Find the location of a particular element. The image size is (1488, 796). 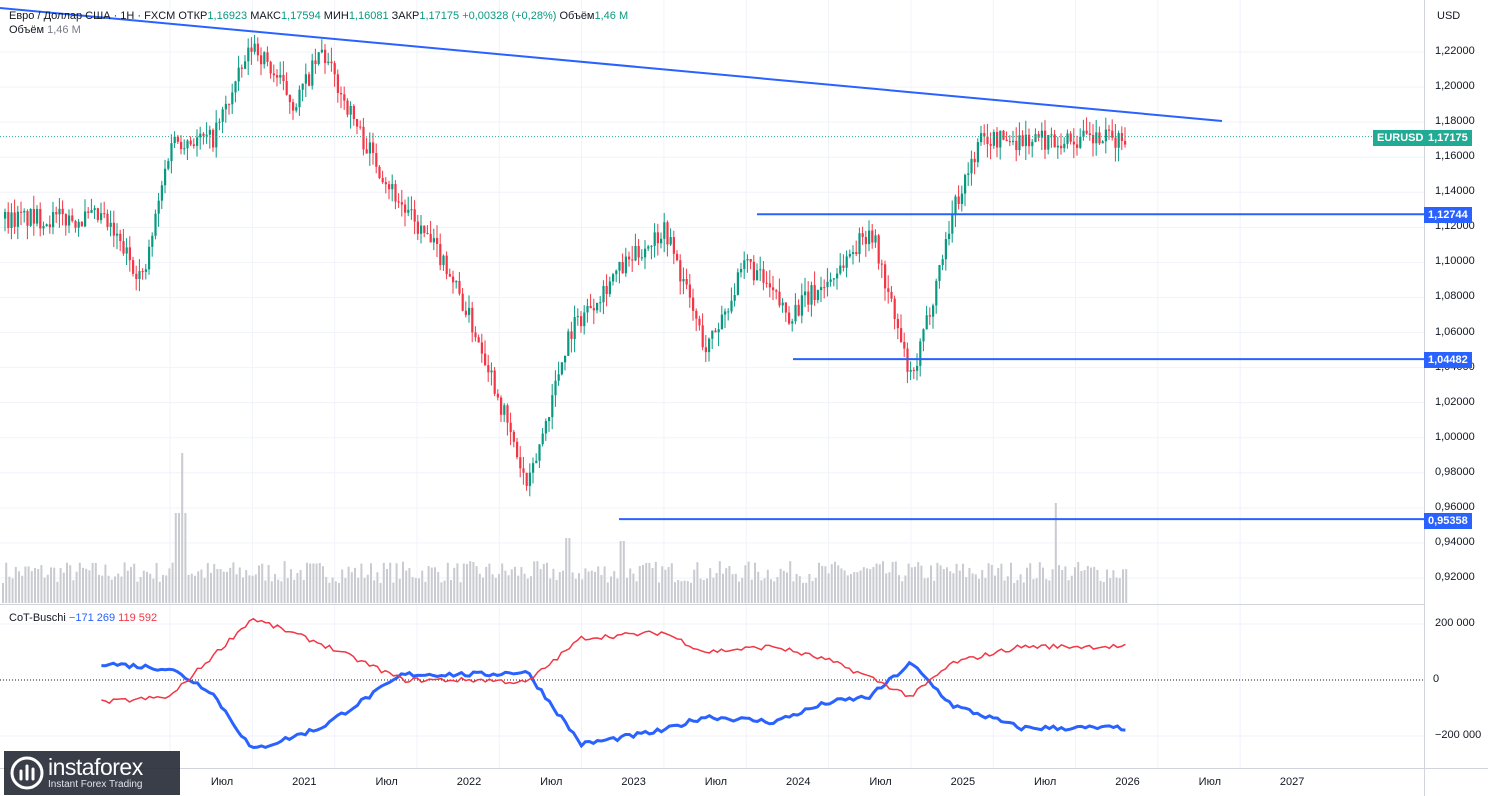

price-tick-label: 1,06000 is located at coordinates (1455, 331).